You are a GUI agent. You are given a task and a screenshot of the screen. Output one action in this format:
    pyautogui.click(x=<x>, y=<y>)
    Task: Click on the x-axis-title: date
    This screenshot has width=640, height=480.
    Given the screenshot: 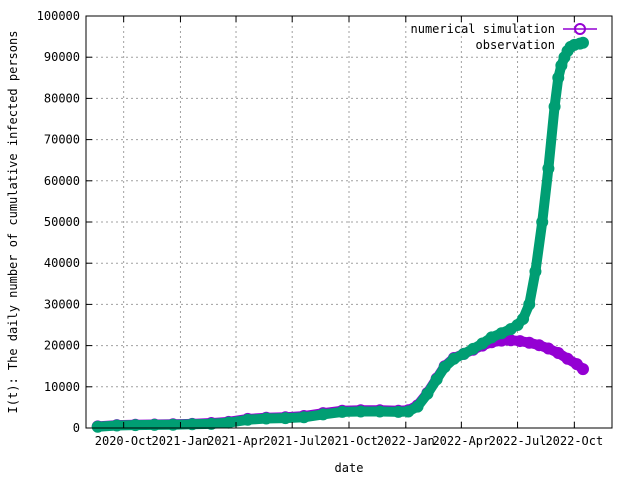 What is the action you would take?
    pyautogui.click(x=349, y=468)
    